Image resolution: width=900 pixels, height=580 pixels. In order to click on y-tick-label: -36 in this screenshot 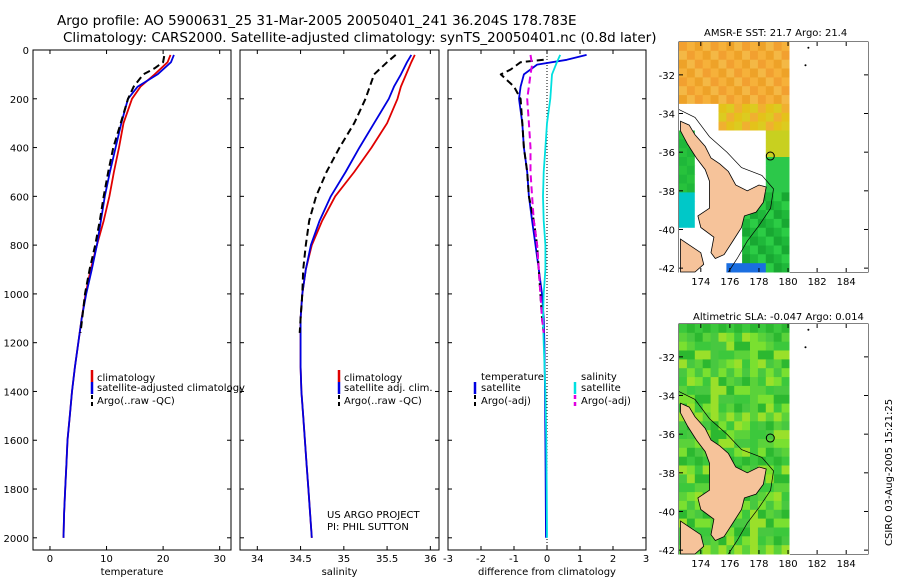, I will do `click(667, 435)`.